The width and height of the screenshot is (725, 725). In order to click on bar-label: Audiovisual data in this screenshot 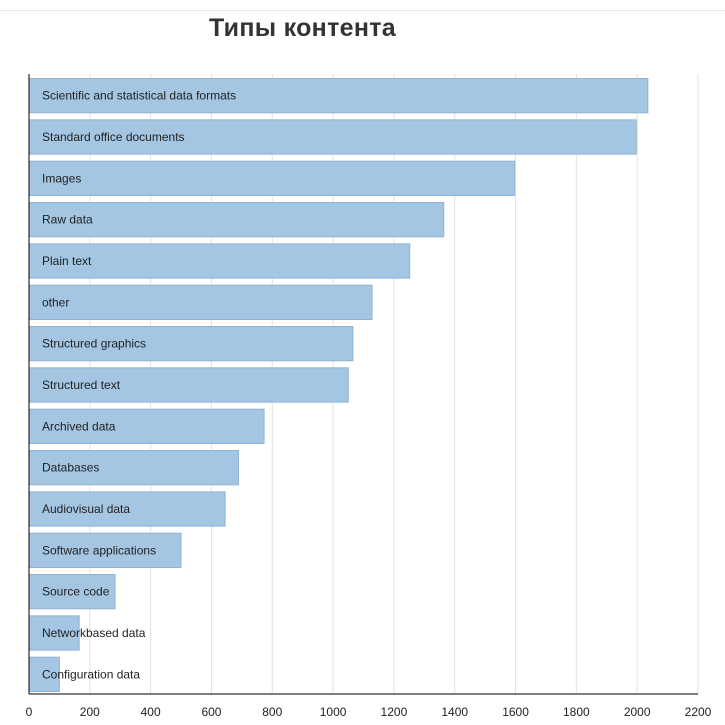, I will do `click(86, 509)`.